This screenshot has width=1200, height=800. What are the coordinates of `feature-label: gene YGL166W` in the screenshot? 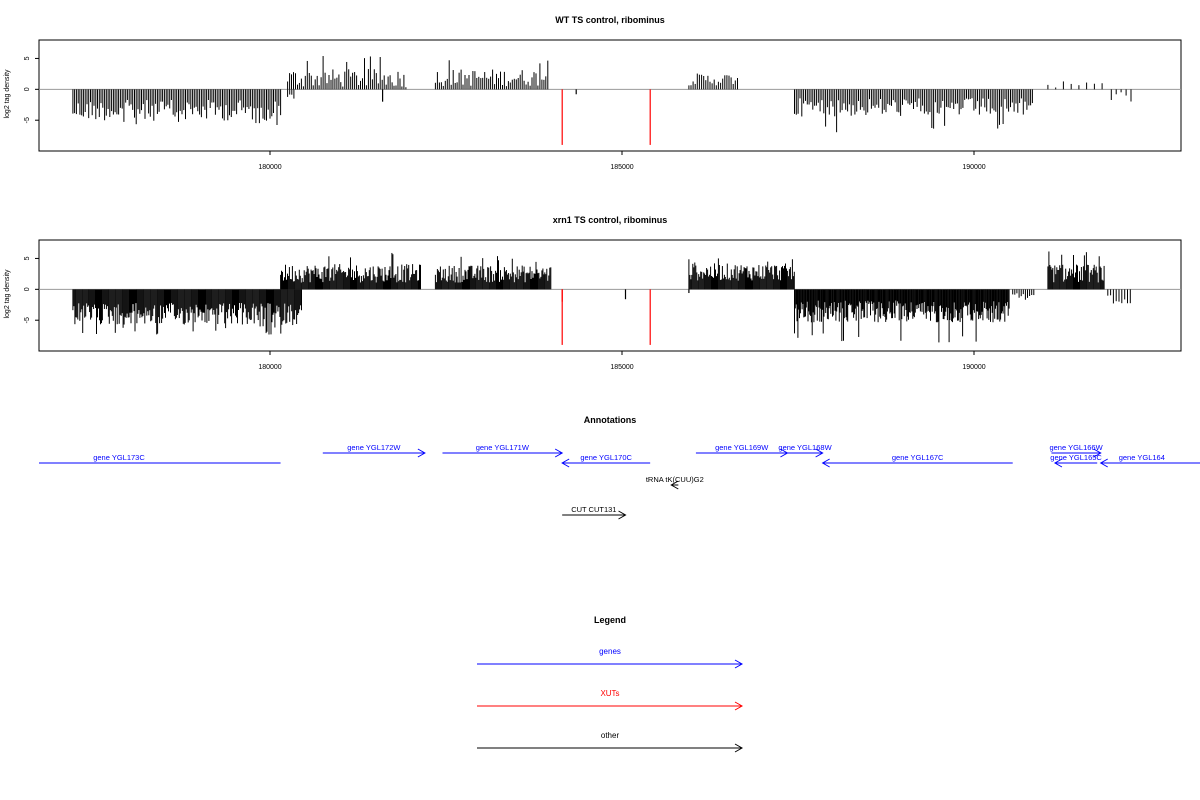 It's located at (1076, 447).